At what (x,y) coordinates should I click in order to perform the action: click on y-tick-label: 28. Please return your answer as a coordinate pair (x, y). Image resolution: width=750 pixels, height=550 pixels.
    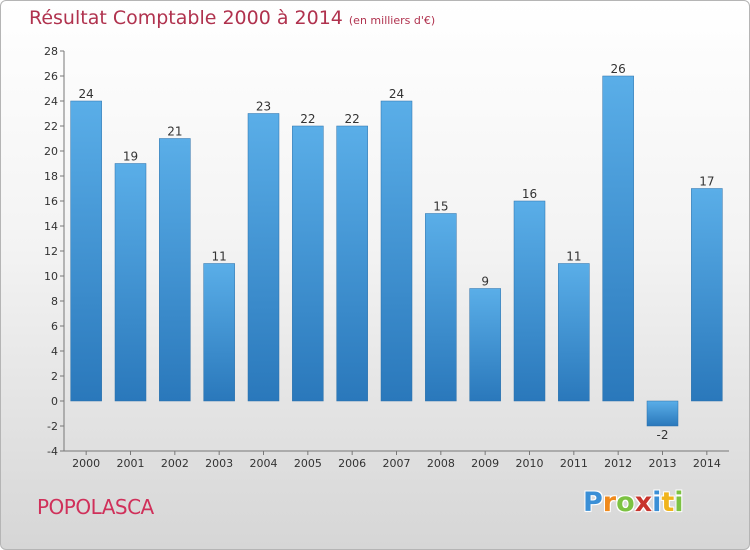
    Looking at the image, I should click on (51, 51).